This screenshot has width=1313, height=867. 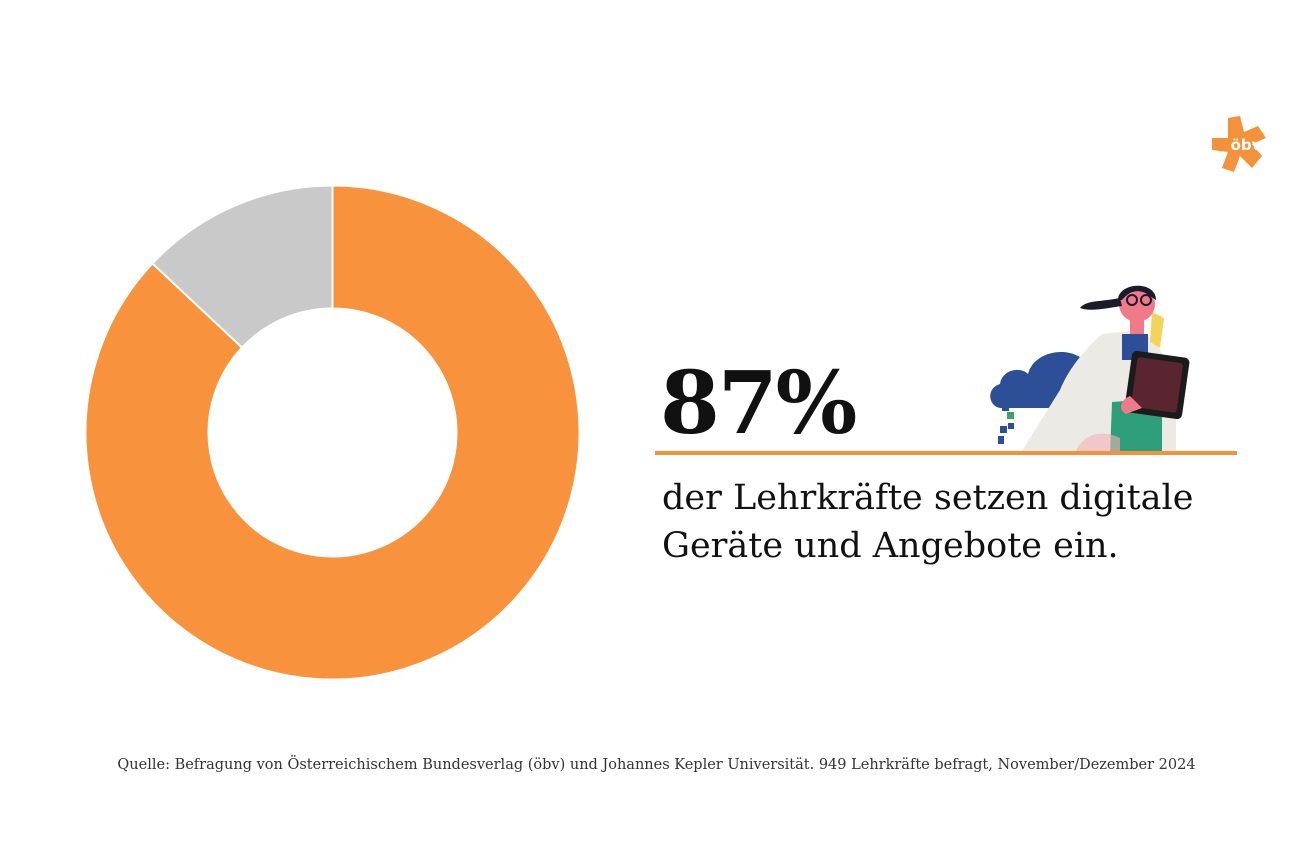 I want to click on person-icon, so click(x=1105, y=369).